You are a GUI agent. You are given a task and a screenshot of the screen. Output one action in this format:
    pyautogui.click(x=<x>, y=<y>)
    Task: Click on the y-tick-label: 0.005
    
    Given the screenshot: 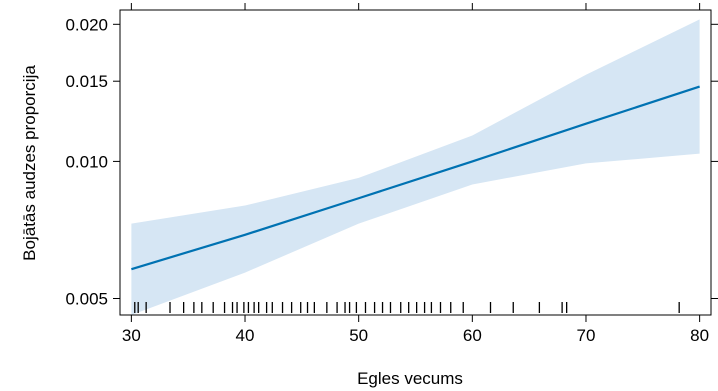 What is the action you would take?
    pyautogui.click(x=86, y=299)
    